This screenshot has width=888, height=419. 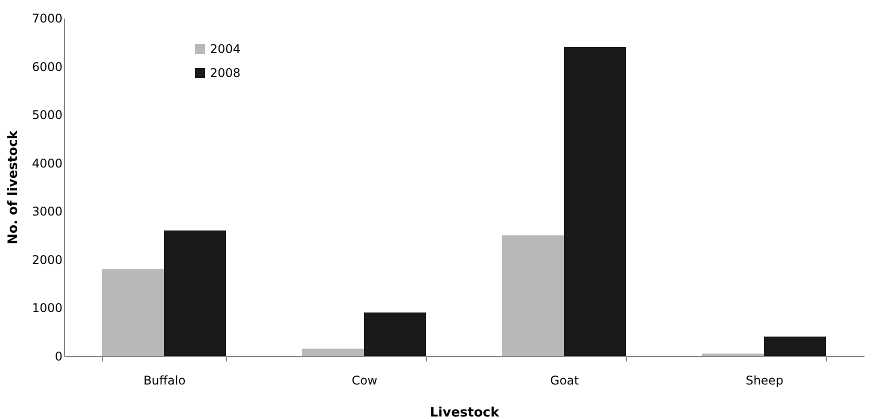 I want to click on x-tick-label: Goat, so click(x=565, y=381).